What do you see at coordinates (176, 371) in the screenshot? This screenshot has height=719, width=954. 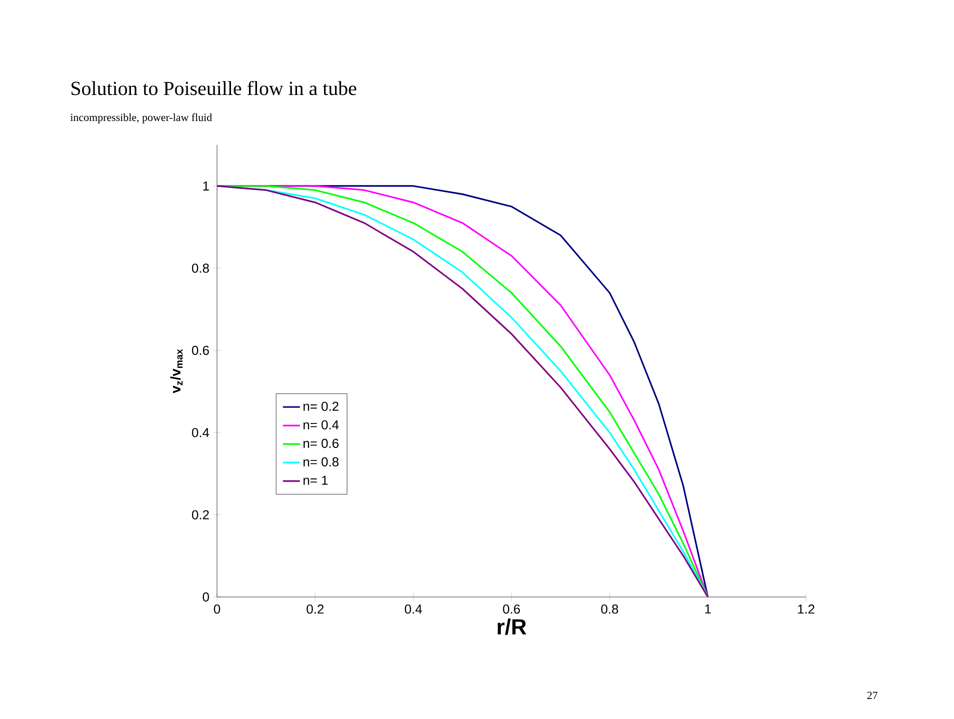 I see `text: v$_{z}$/v$_{max}$` at bounding box center [176, 371].